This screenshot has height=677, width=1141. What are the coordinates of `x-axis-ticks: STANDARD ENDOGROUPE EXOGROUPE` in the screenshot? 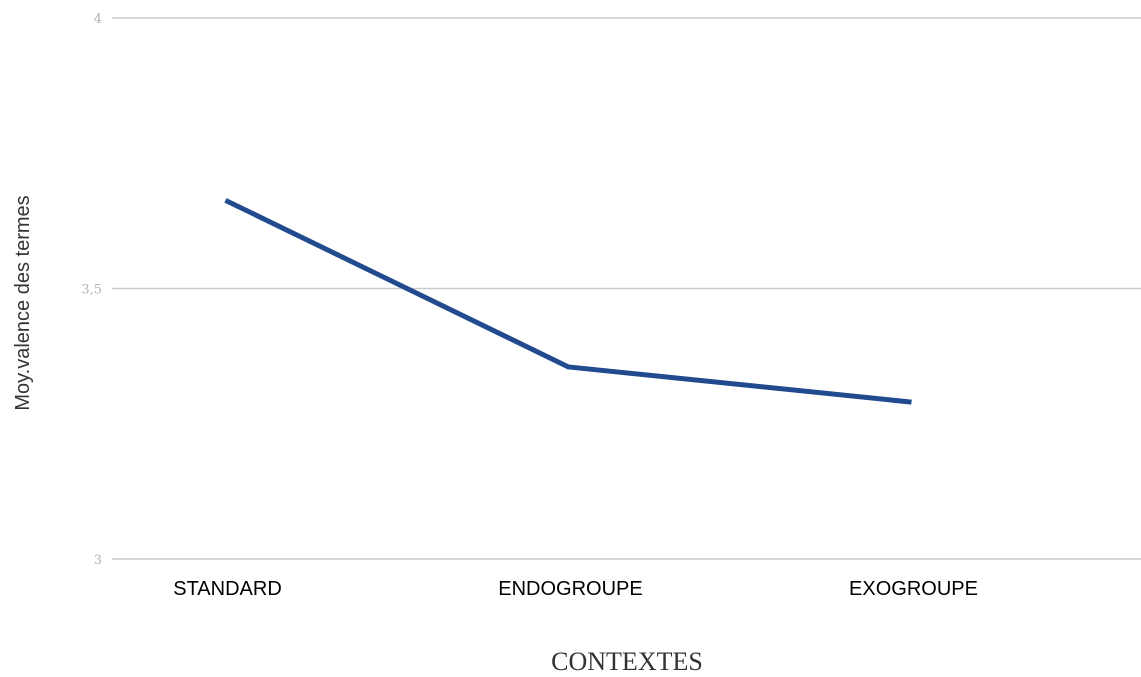 It's located at (575, 589).